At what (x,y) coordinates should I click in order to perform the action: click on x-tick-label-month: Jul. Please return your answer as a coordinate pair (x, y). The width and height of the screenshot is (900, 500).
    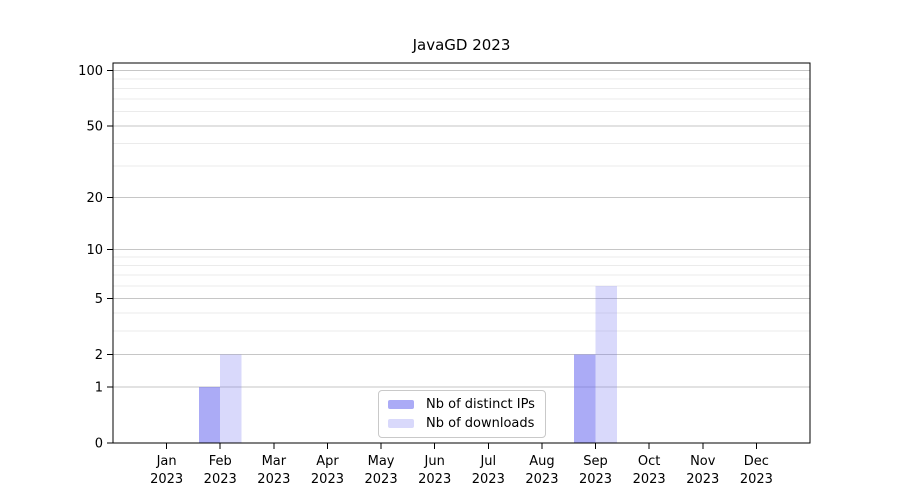
    Looking at the image, I should click on (487, 461).